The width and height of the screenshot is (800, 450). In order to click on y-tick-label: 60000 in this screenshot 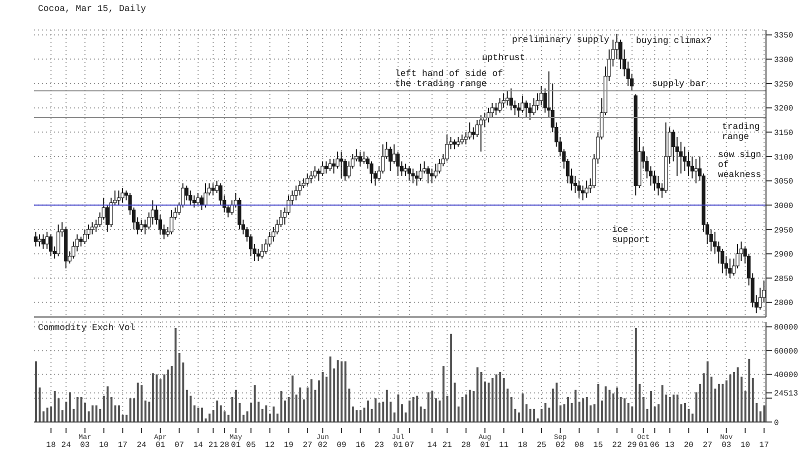, I will do `click(786, 351)`.